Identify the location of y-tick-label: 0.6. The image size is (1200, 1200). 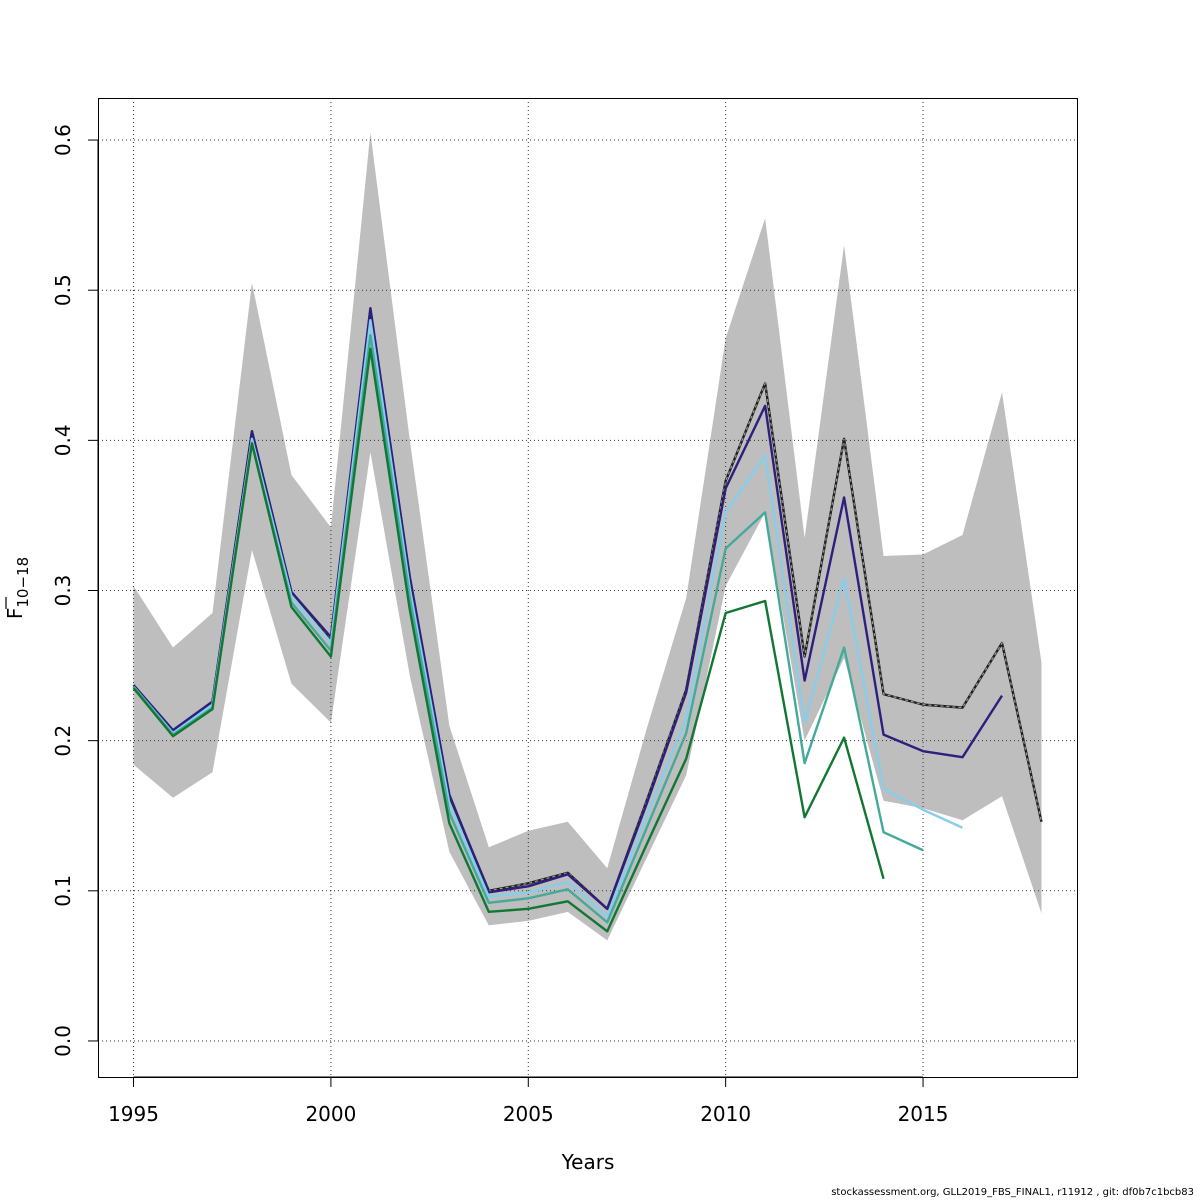
(63, 140).